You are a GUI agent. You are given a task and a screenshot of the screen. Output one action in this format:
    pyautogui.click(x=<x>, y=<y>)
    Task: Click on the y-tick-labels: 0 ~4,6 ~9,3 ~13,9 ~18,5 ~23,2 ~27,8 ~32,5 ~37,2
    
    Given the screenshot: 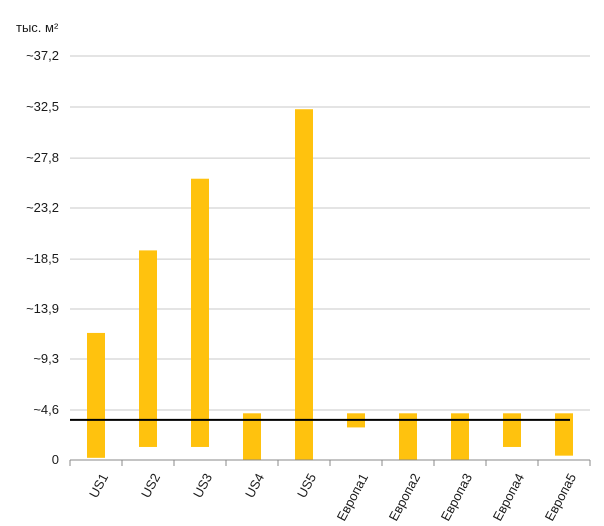 What is the action you would take?
    pyautogui.click(x=42, y=257)
    